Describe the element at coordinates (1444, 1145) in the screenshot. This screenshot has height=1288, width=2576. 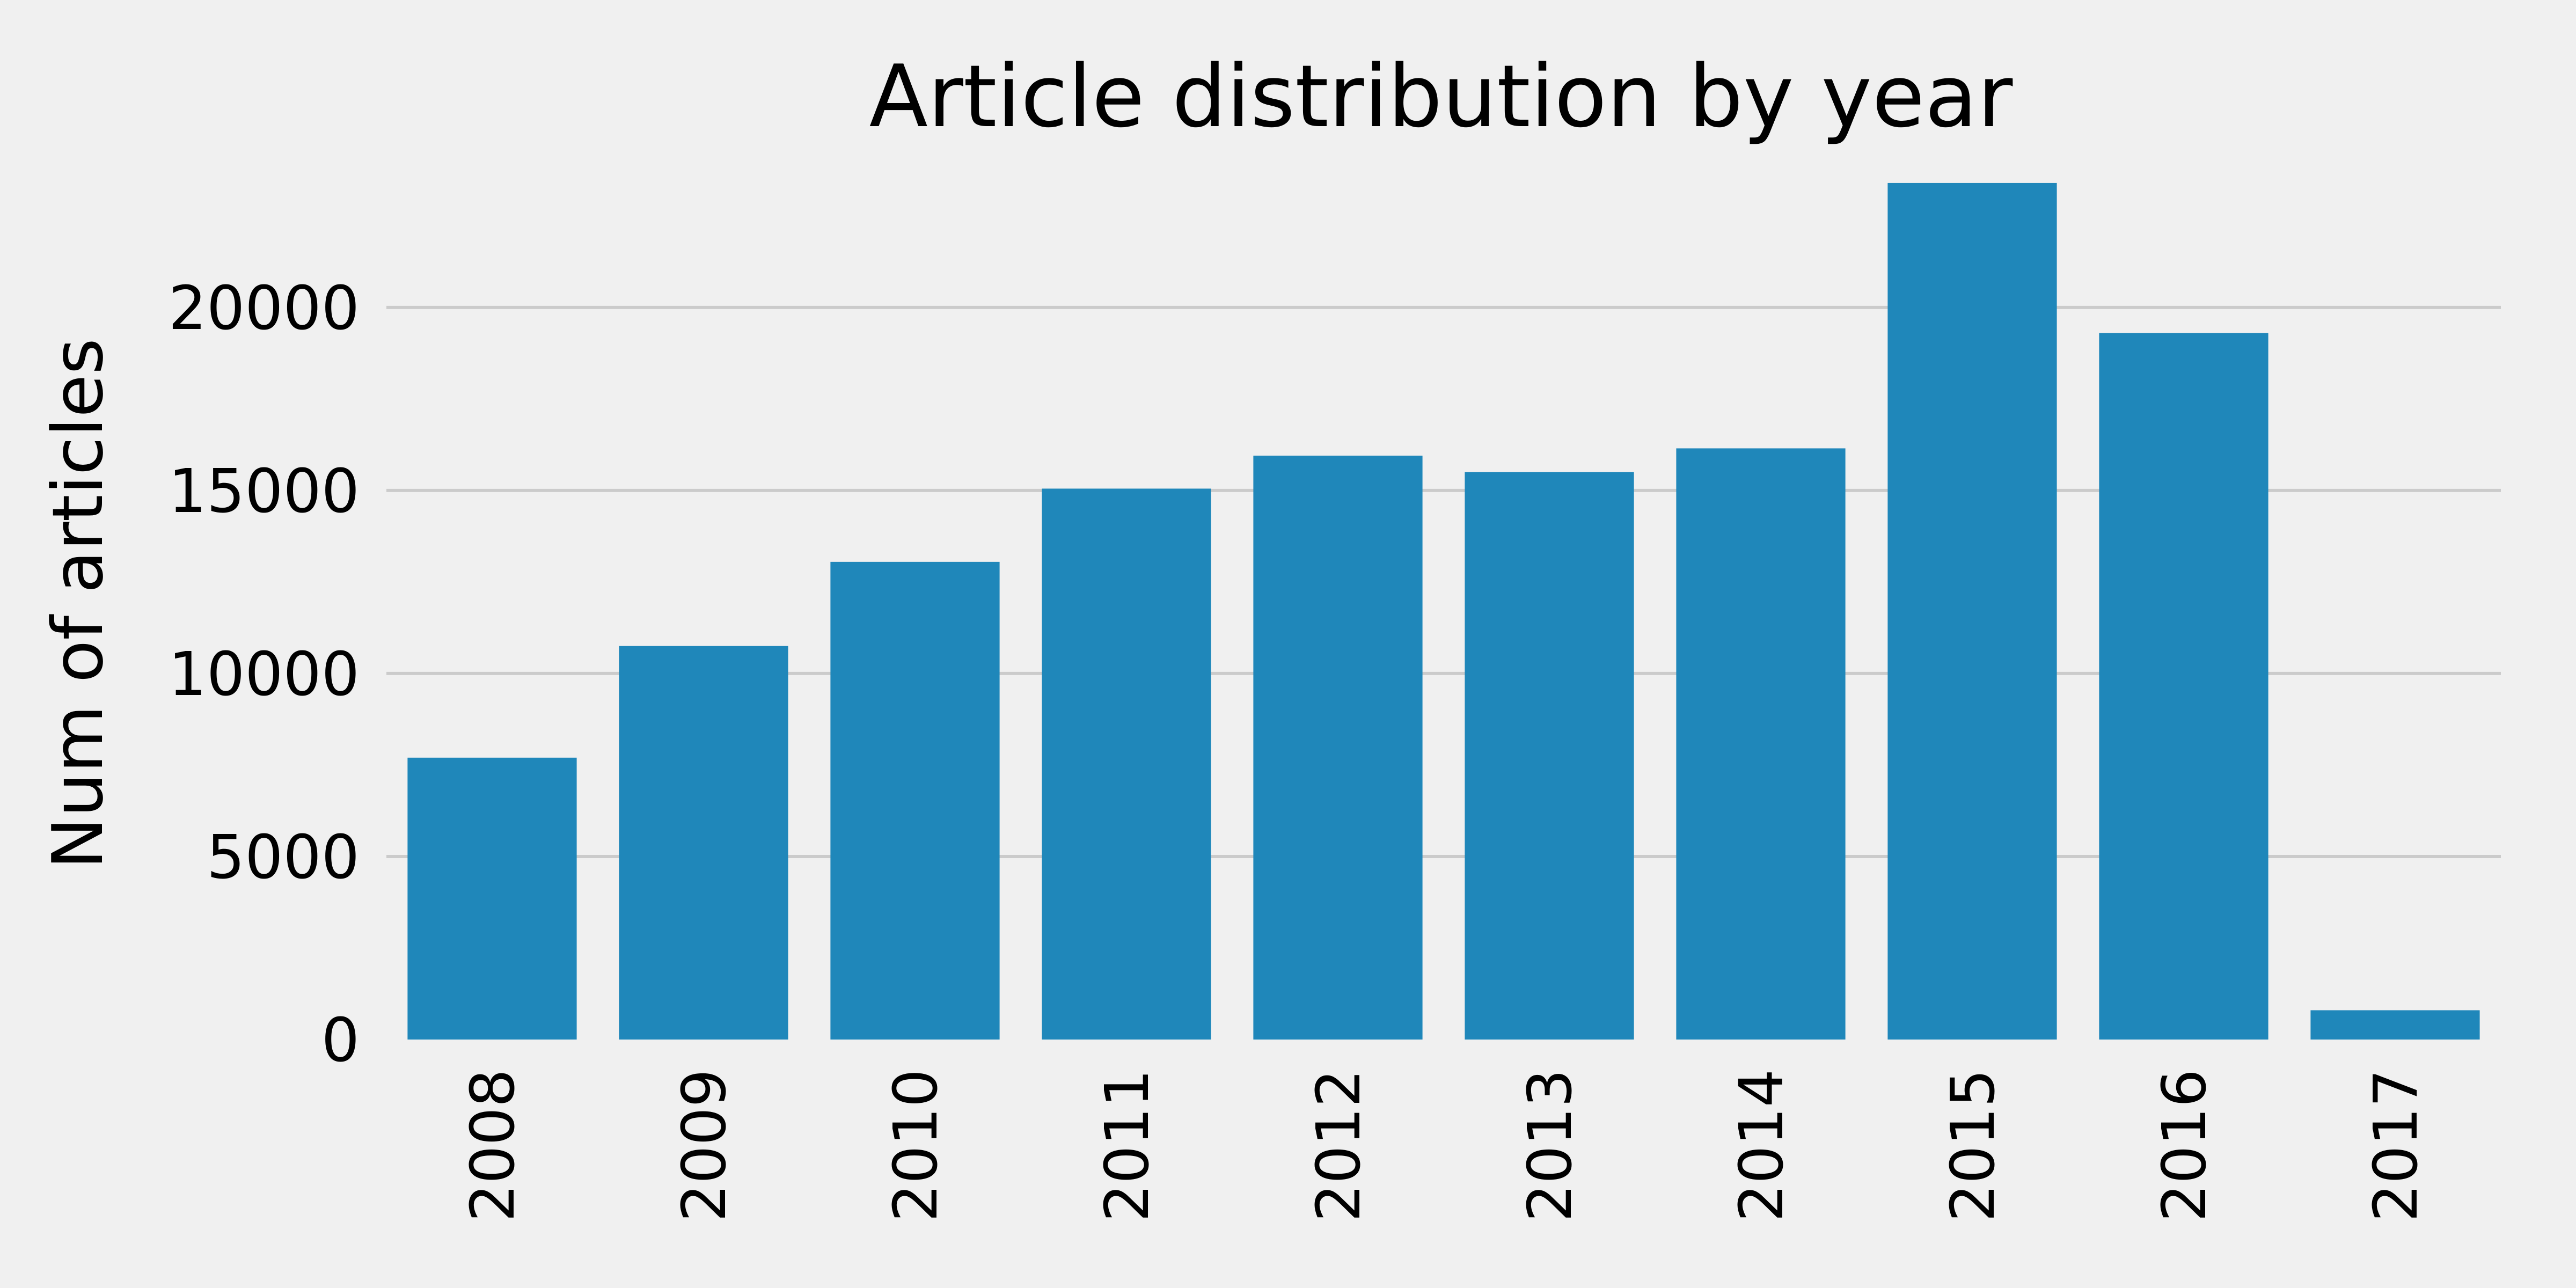
I see `x-tick-labels: 2008 2009 2010 2011 2012 2013 2014 2015 2016 2017` at that location.